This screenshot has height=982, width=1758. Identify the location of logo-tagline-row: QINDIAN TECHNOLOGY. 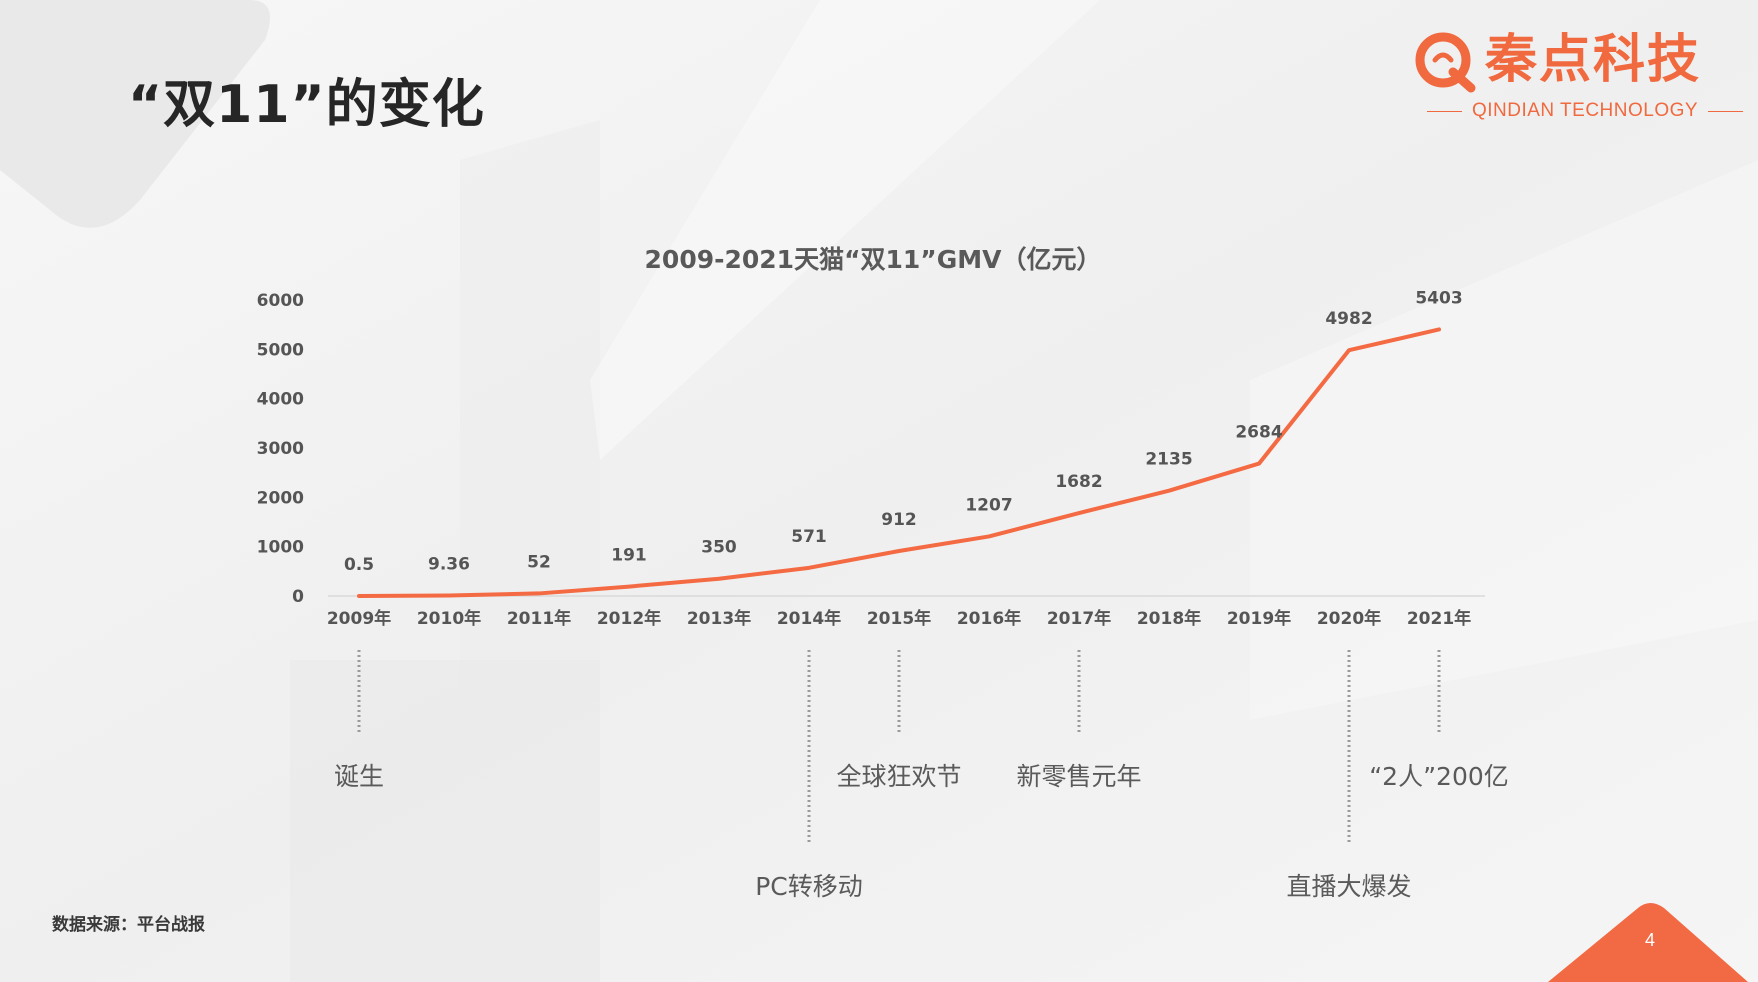
(1585, 111).